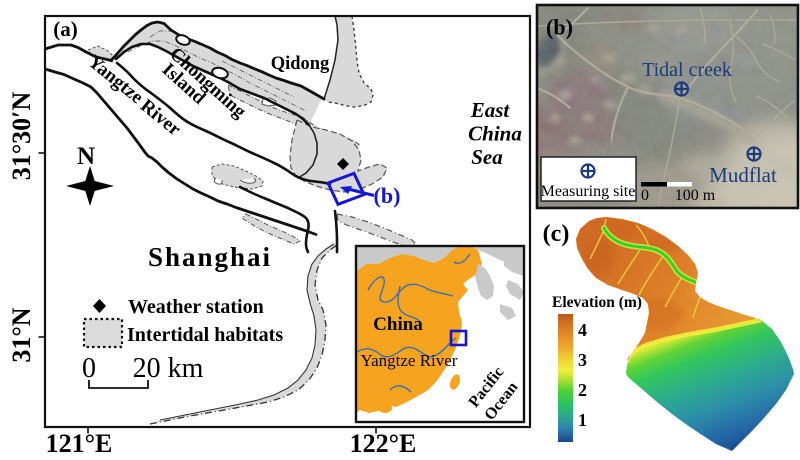  Describe the element at coordinates (597, 302) in the screenshot. I see `svg-text: Elevation (m)` at that location.